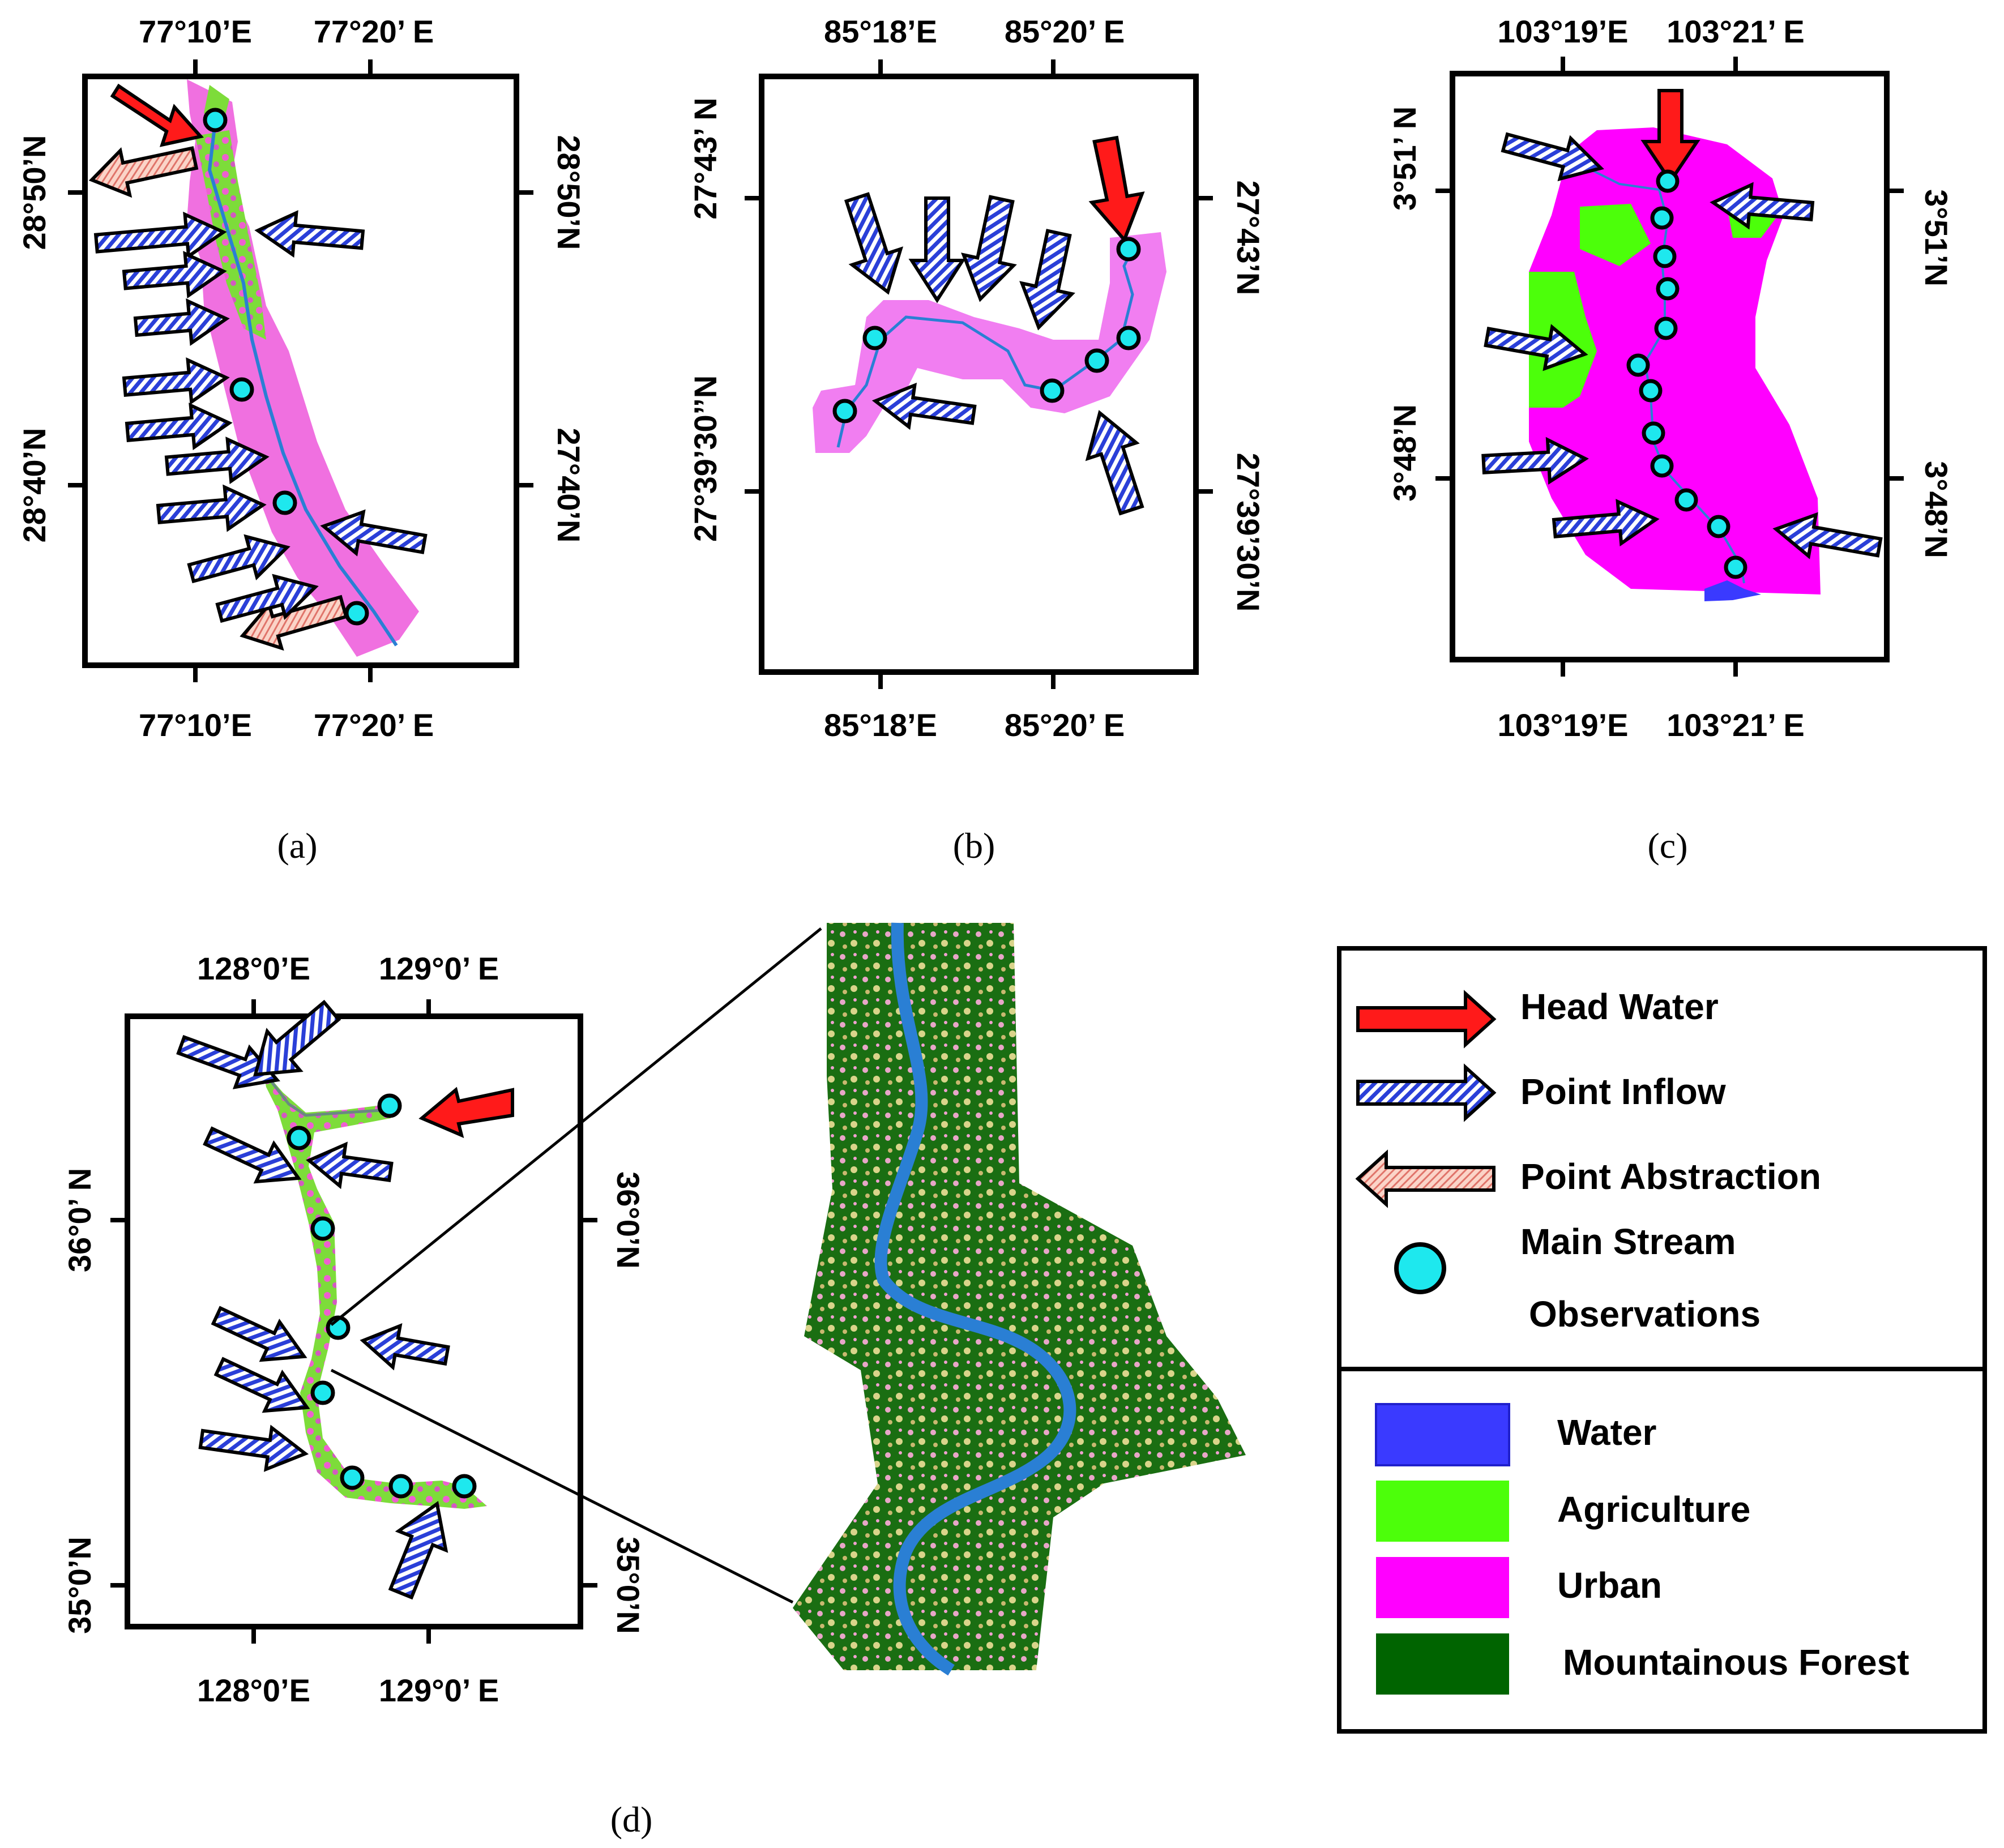 Image resolution: width=2004 pixels, height=1848 pixels. I want to click on legend-label: Point Abstraction, so click(1671, 1176).